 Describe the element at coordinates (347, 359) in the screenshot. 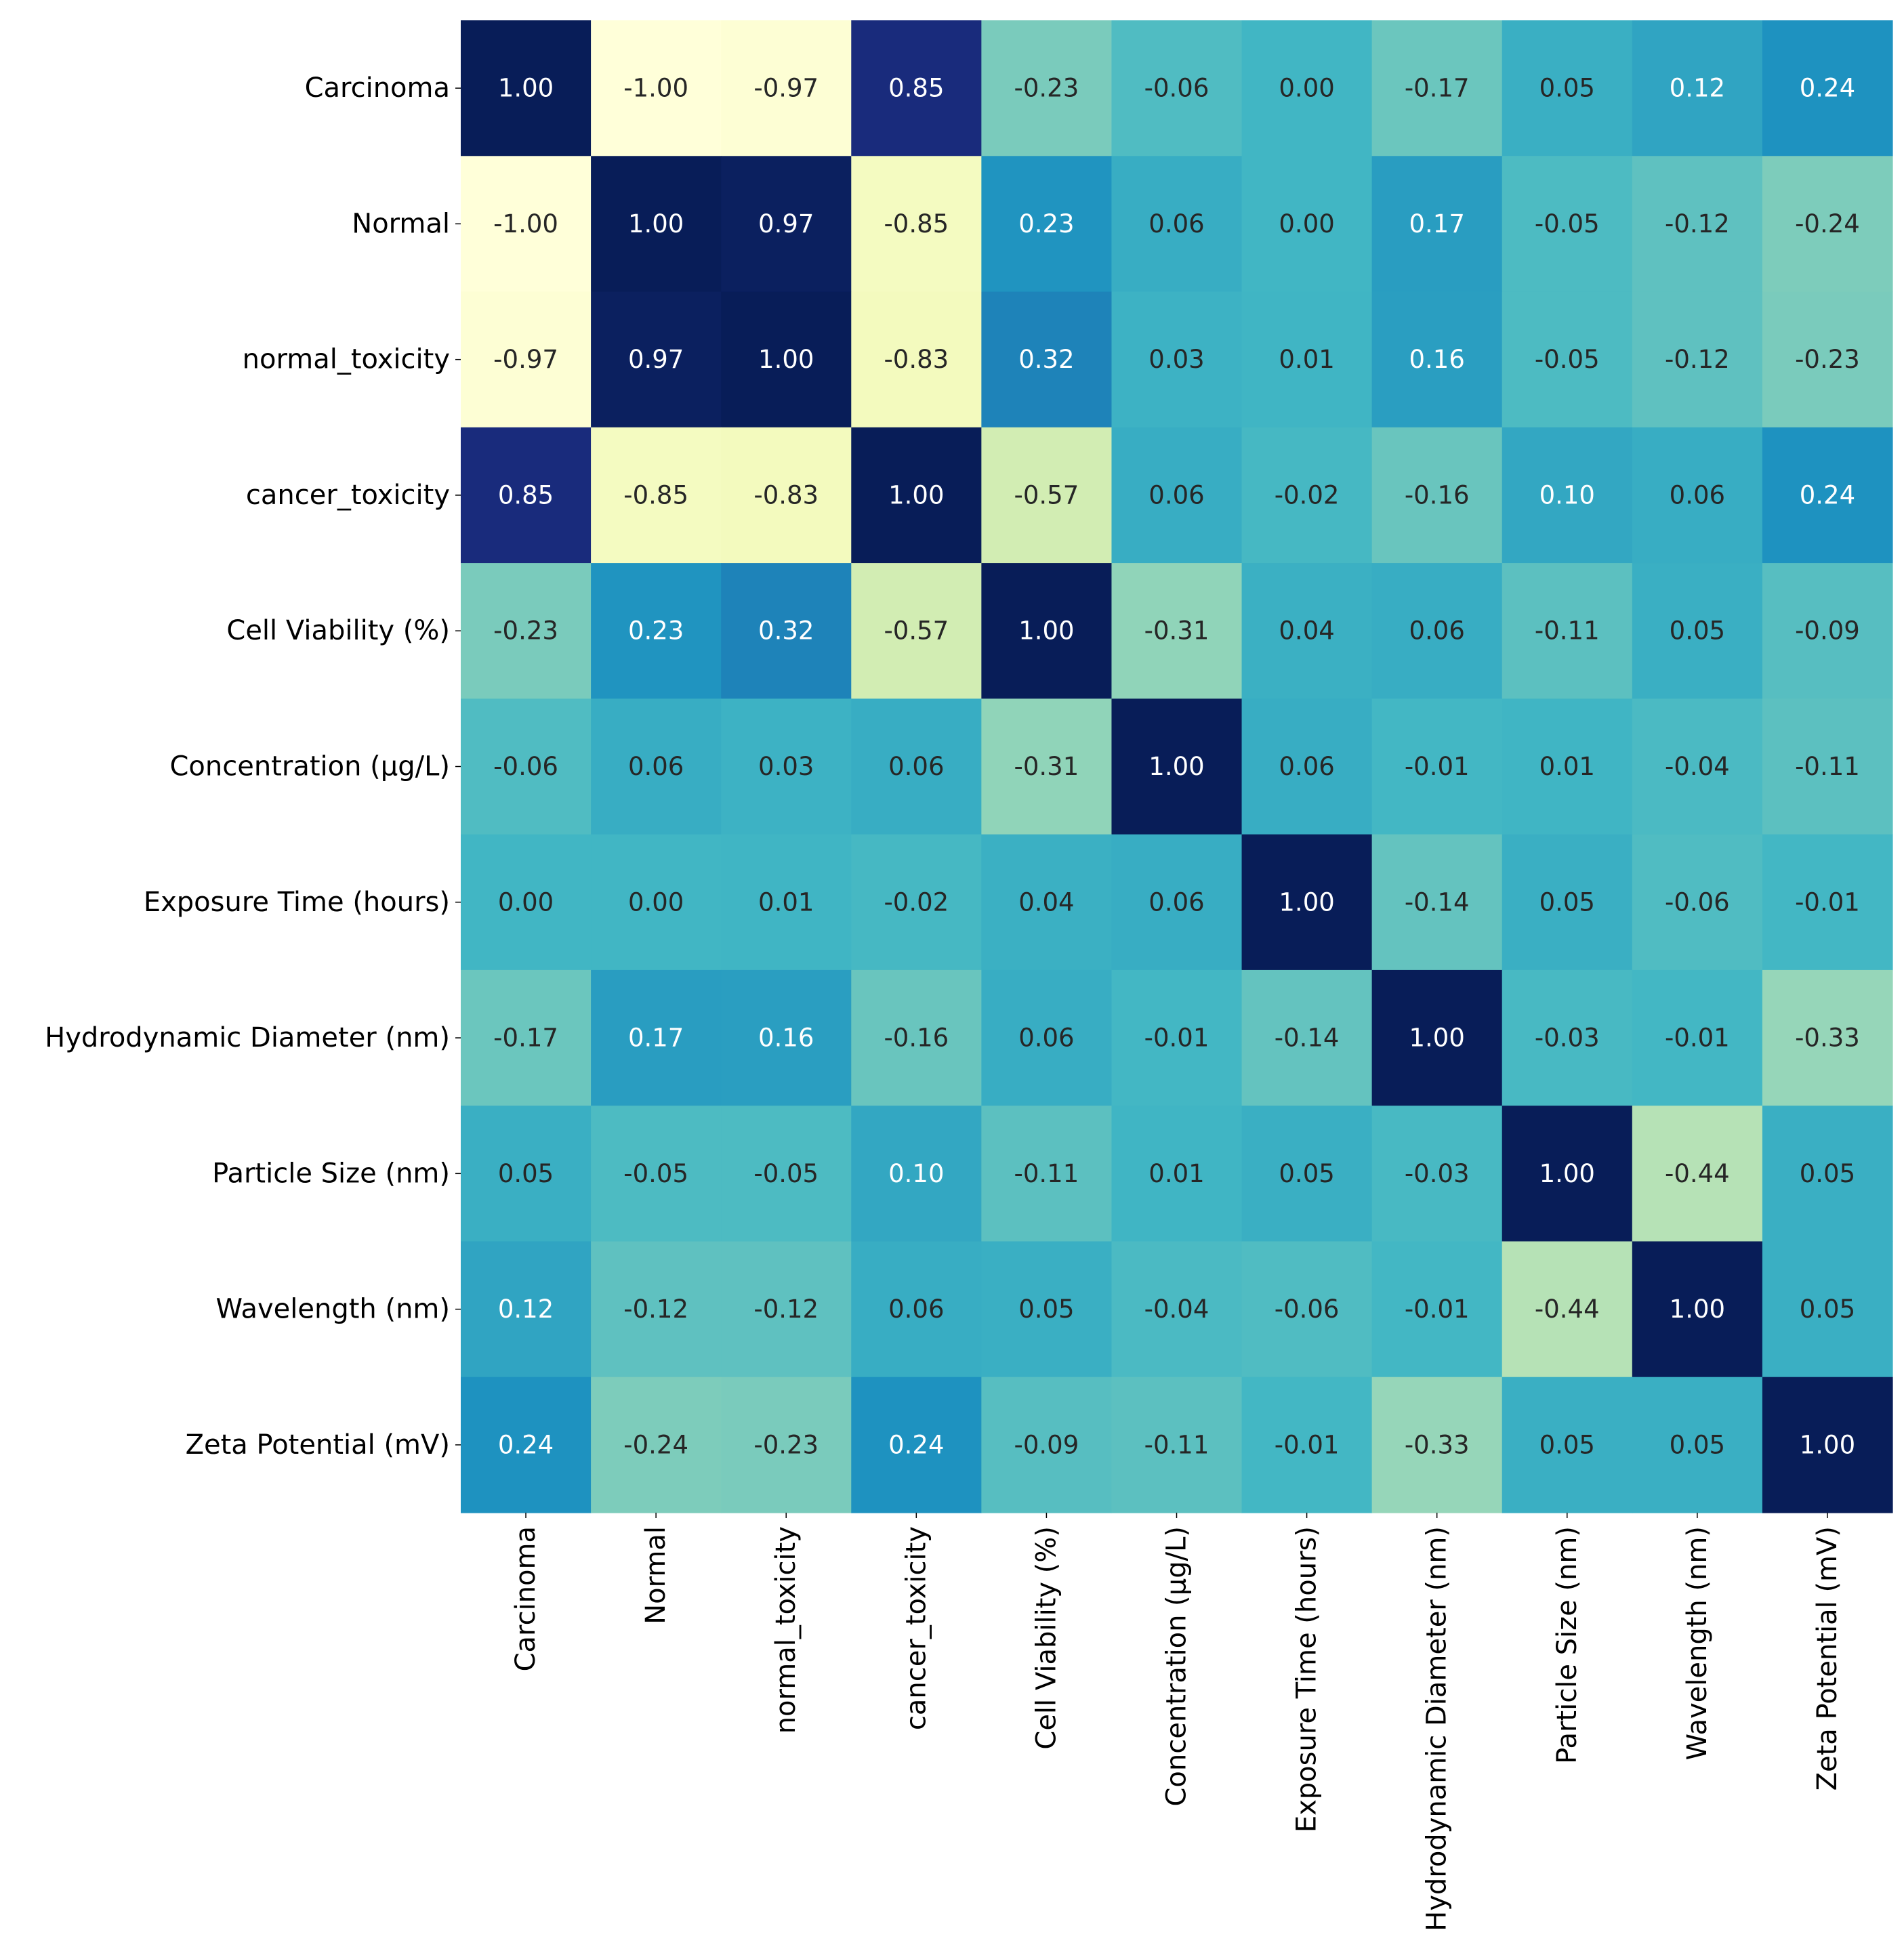

I see `row-label-normal-toxicity: normal_toxicity` at that location.